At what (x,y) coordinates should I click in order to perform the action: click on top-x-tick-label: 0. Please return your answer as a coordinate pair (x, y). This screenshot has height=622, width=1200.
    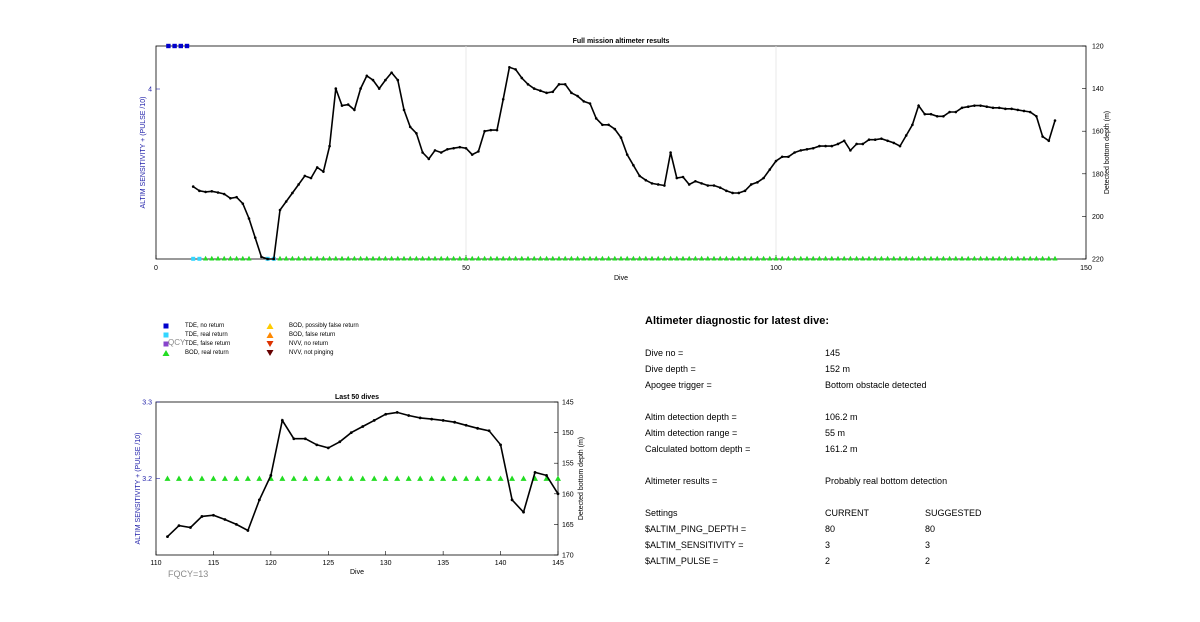
    Looking at the image, I should click on (156, 268).